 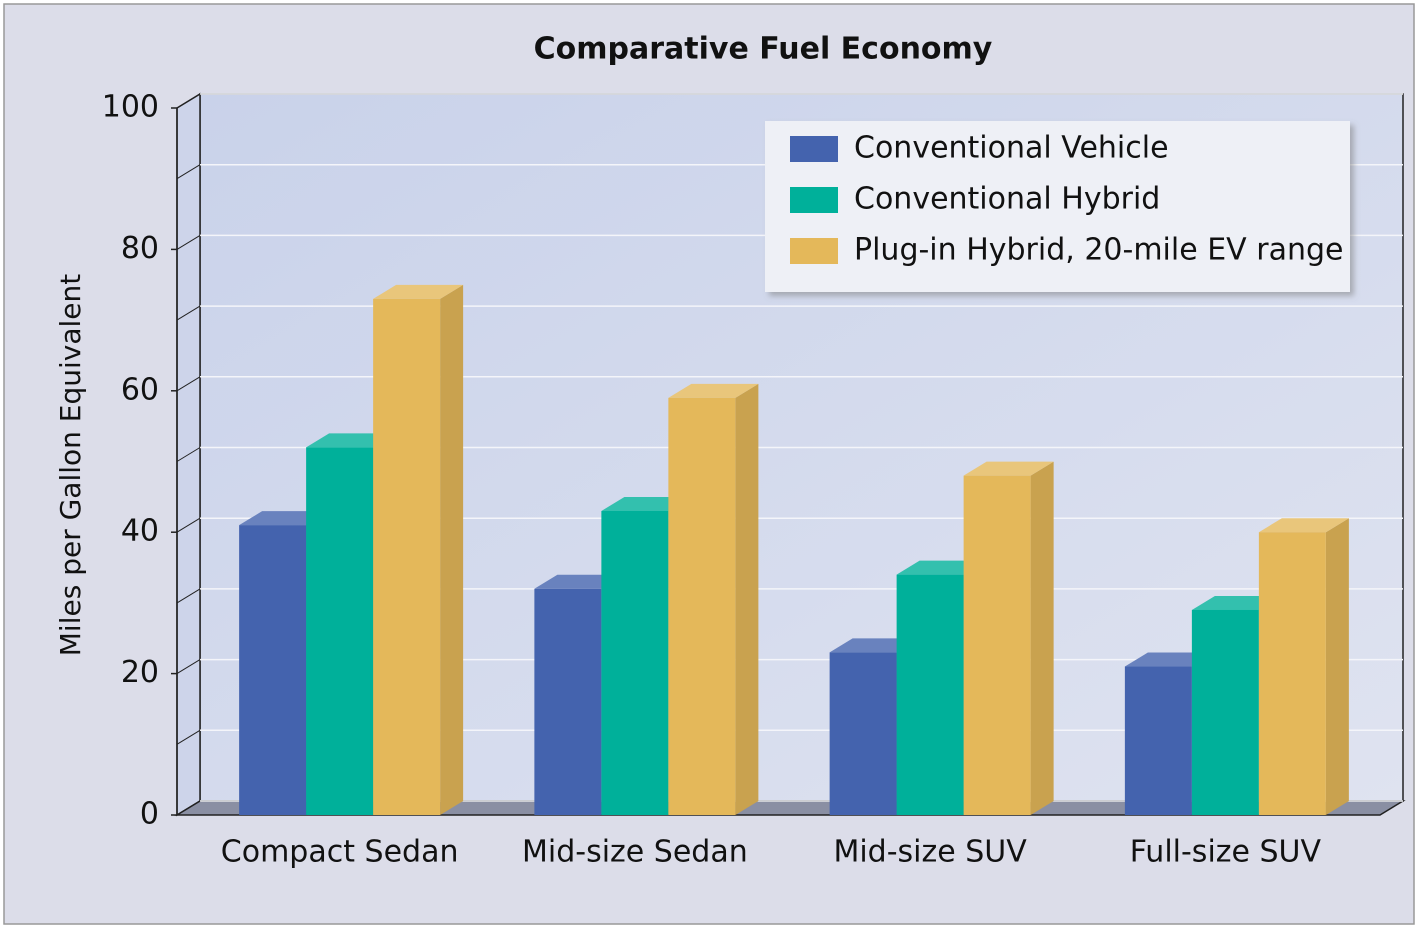 What do you see at coordinates (1098, 250) in the screenshot?
I see `legend-label: Plug-in Hybrid, 20-mile EV range` at bounding box center [1098, 250].